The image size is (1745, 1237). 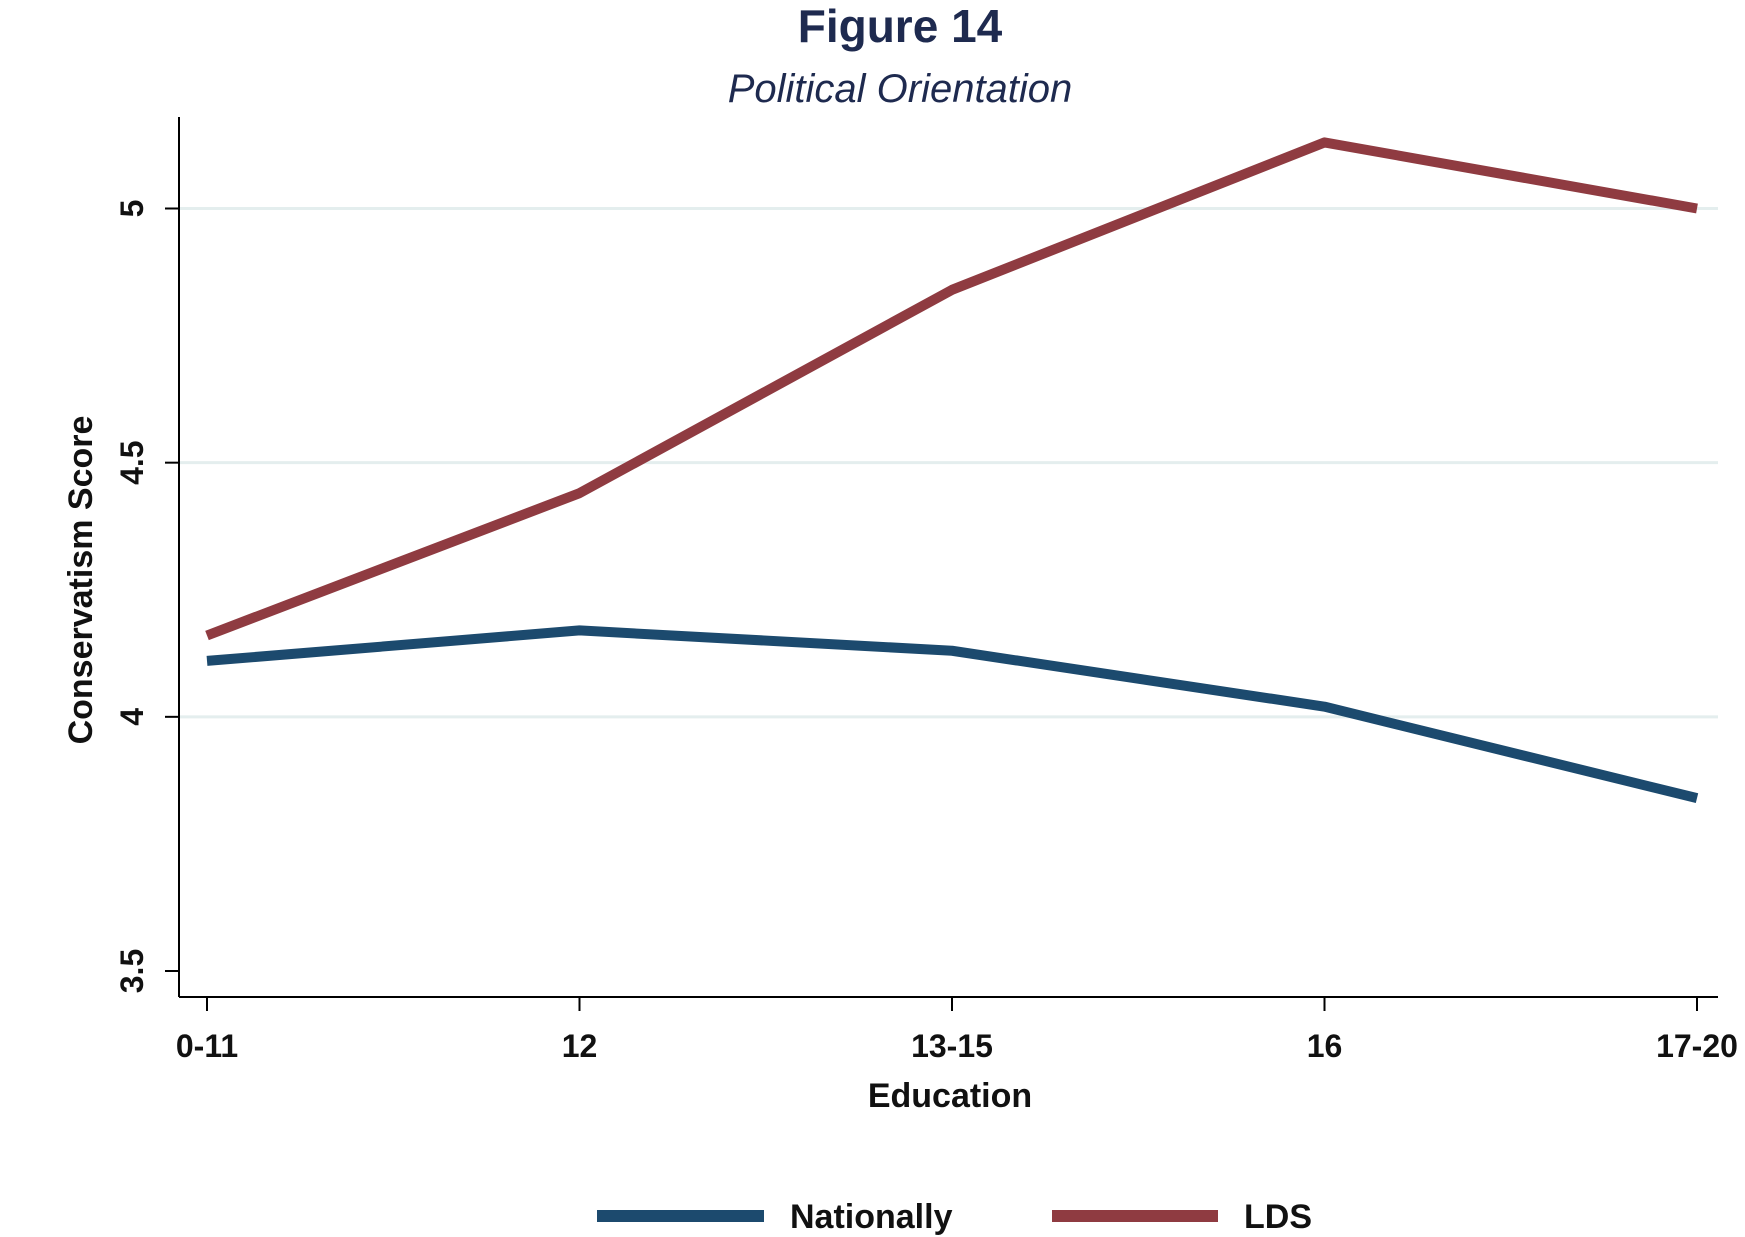 I want to click on x-tick-label: 17-20, so click(x=1697, y=1046).